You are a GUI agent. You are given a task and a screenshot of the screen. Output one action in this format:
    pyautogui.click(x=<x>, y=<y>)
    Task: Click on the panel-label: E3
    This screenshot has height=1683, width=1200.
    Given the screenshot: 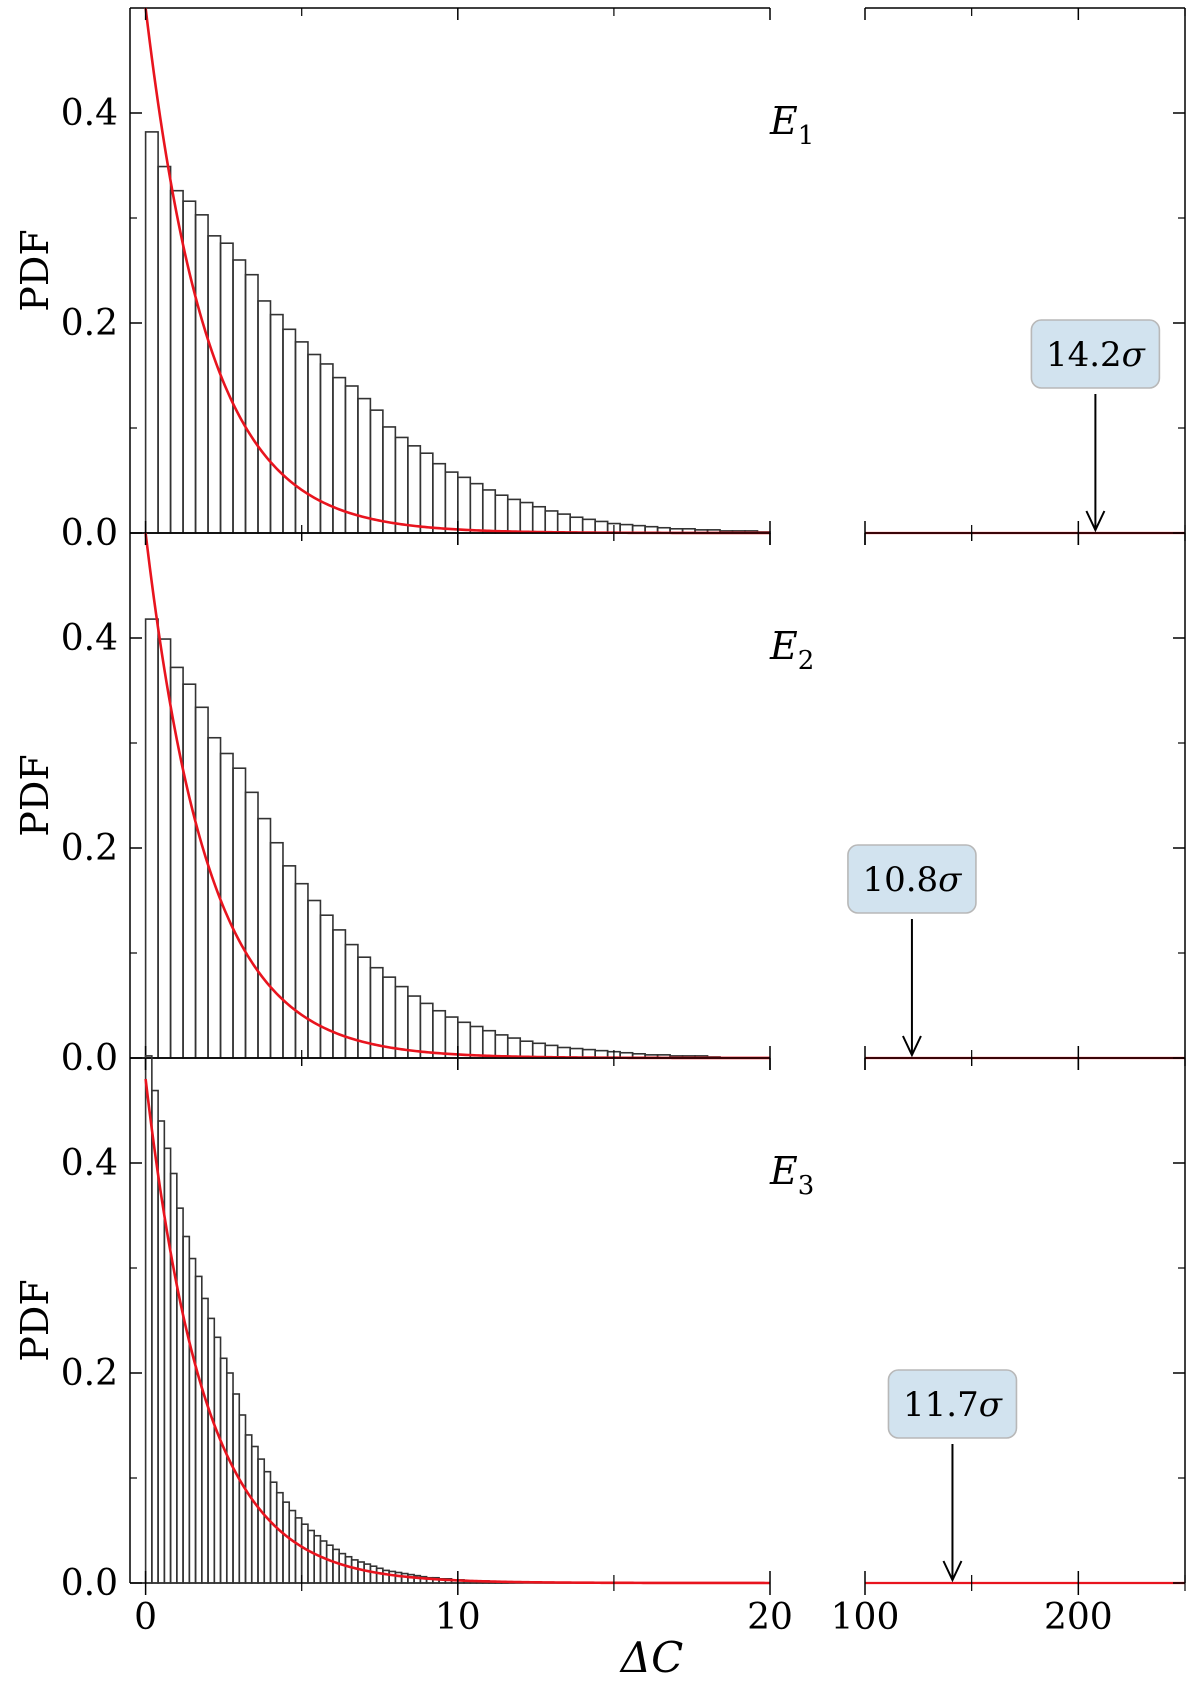 What is the action you would take?
    pyautogui.click(x=791, y=1175)
    